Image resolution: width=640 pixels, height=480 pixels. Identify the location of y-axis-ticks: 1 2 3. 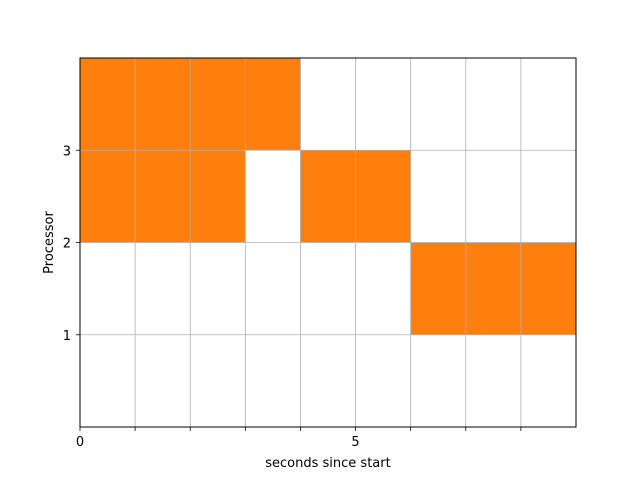
(71, 244).